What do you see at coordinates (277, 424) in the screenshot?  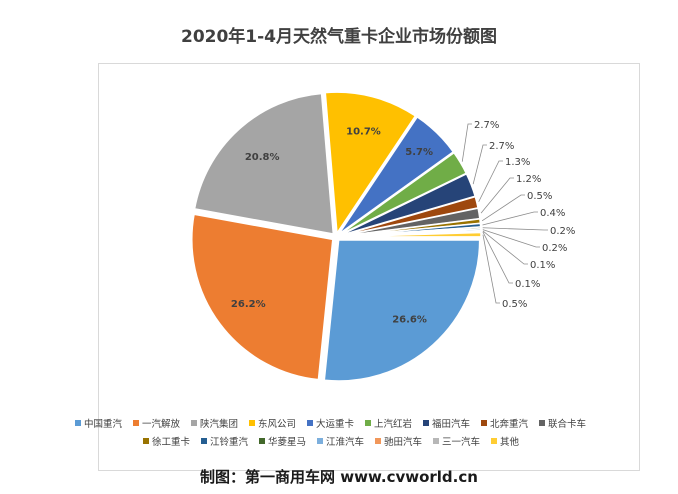 I see `legend-label: 东风公司` at bounding box center [277, 424].